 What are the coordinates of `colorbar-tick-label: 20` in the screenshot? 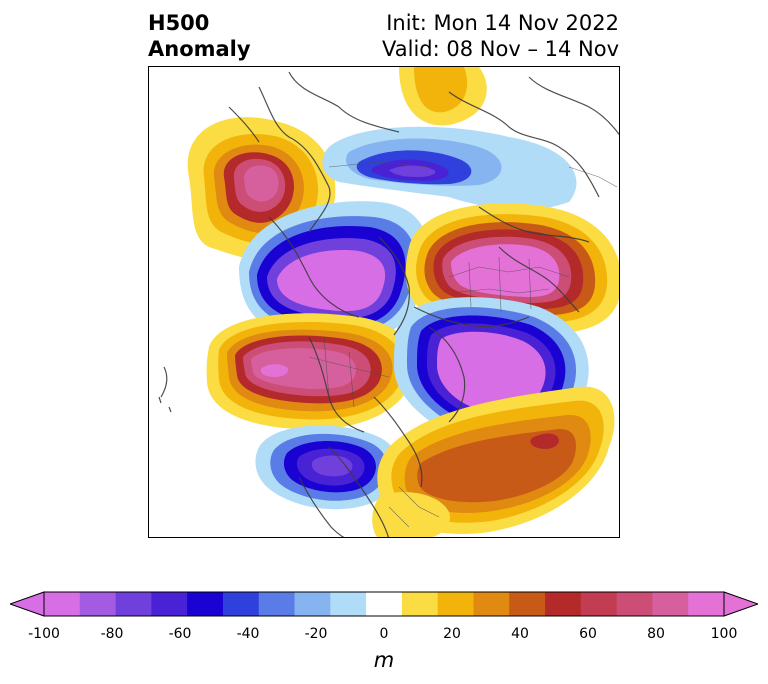 It's located at (452, 634).